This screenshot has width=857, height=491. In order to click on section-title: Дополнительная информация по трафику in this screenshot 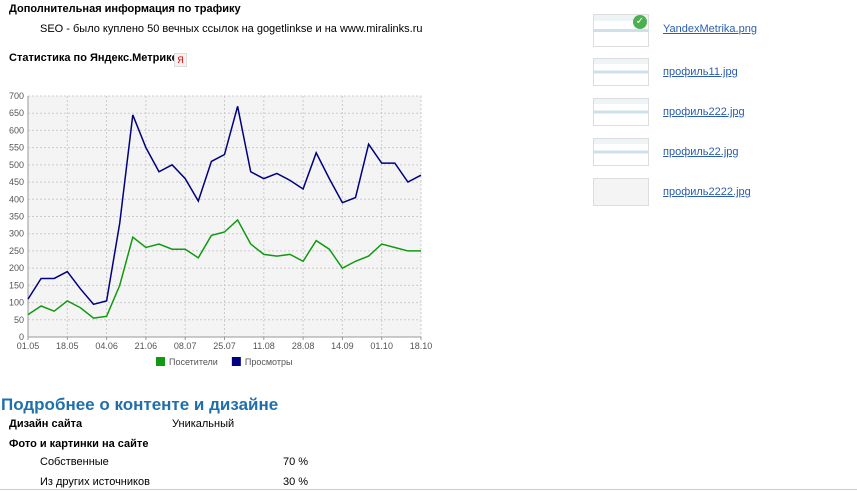, I will do `click(125, 9)`.